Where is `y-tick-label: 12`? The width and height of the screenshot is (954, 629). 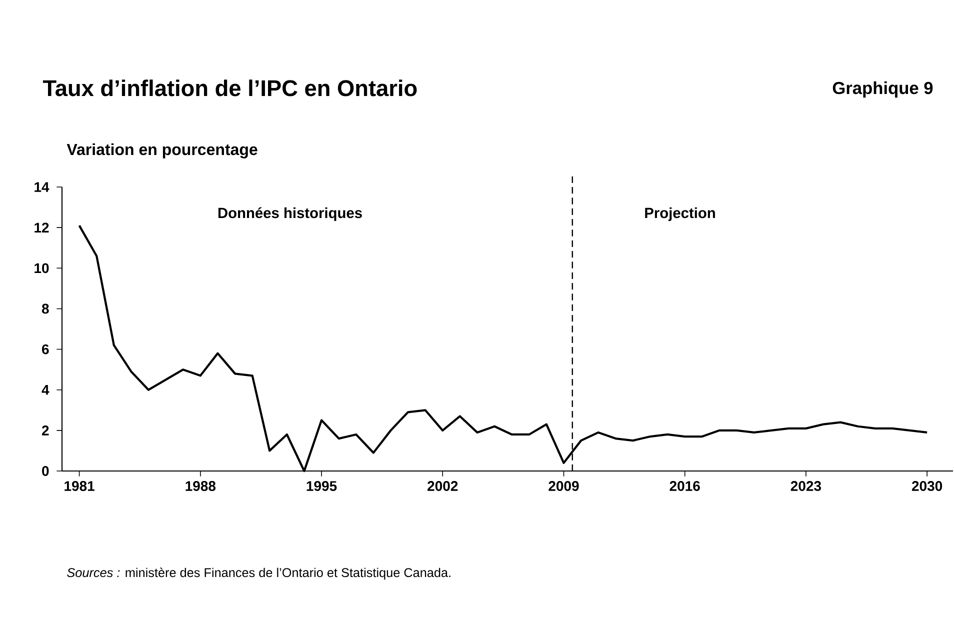 y-tick-label: 12 is located at coordinates (41, 227).